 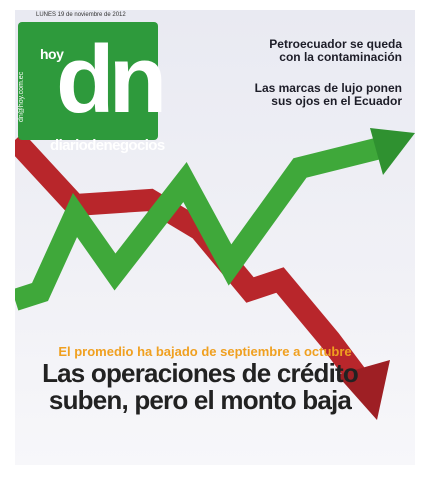 I want to click on logo-box: hoy dn dn@hoy.com.ec diariodenegocios, so click(x=92, y=88).